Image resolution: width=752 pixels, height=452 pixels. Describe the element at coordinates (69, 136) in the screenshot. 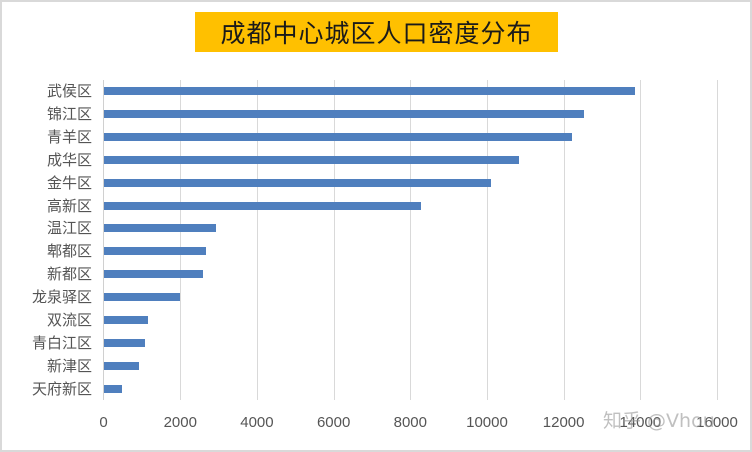

I see `category-label: 青羊区` at that location.